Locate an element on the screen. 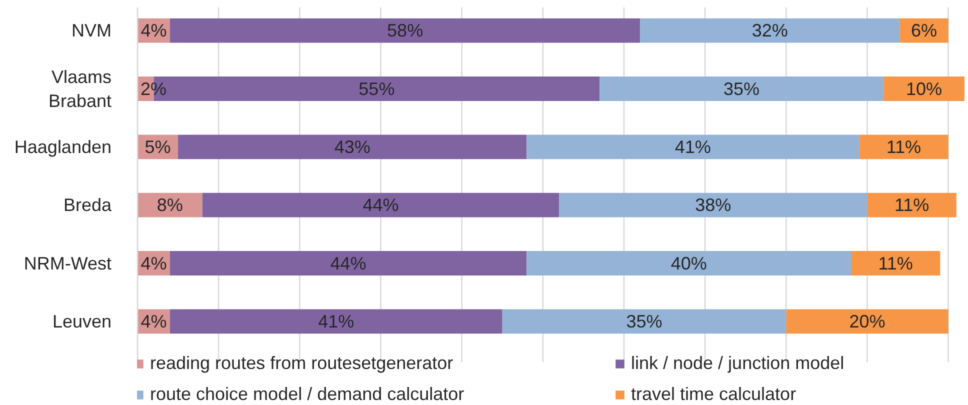  data-label: 8% is located at coordinates (169, 205).